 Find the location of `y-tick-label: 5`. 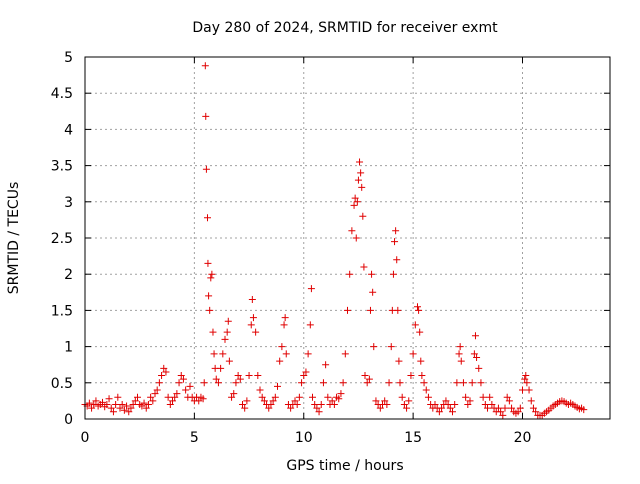

y-tick-label: 5 is located at coordinates (68, 58).